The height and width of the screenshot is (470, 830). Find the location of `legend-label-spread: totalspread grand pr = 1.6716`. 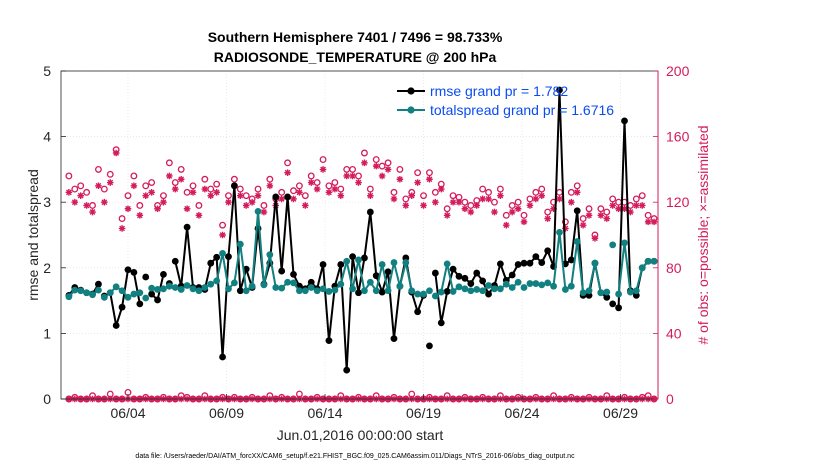

legend-label-spread: totalspread grand pr = 1.6716 is located at coordinates (522, 110).